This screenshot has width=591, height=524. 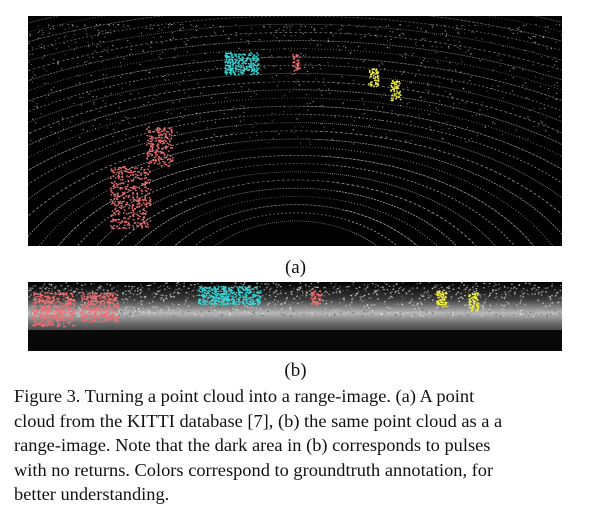 I want to click on panel-a-label: (a), so click(x=295, y=267).